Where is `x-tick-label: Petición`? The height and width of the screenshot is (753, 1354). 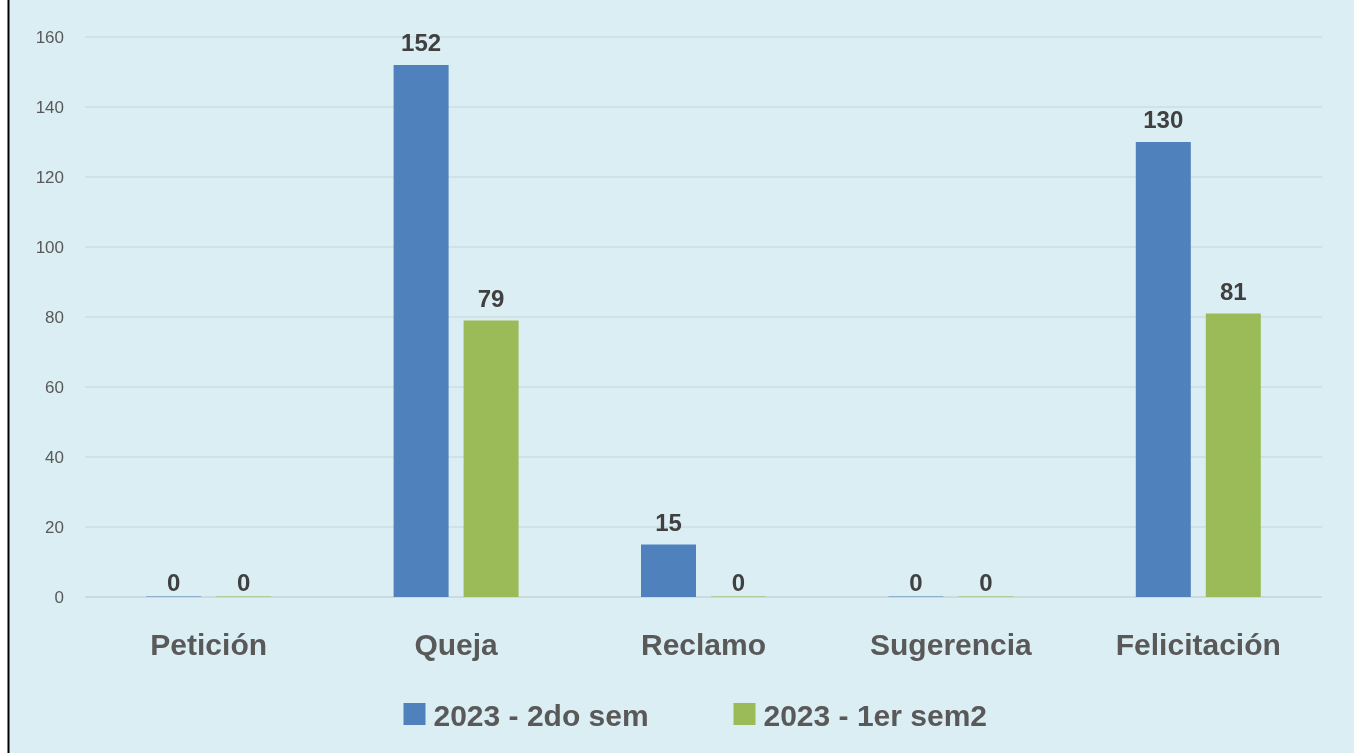
x-tick-label: Petición is located at coordinates (209, 644).